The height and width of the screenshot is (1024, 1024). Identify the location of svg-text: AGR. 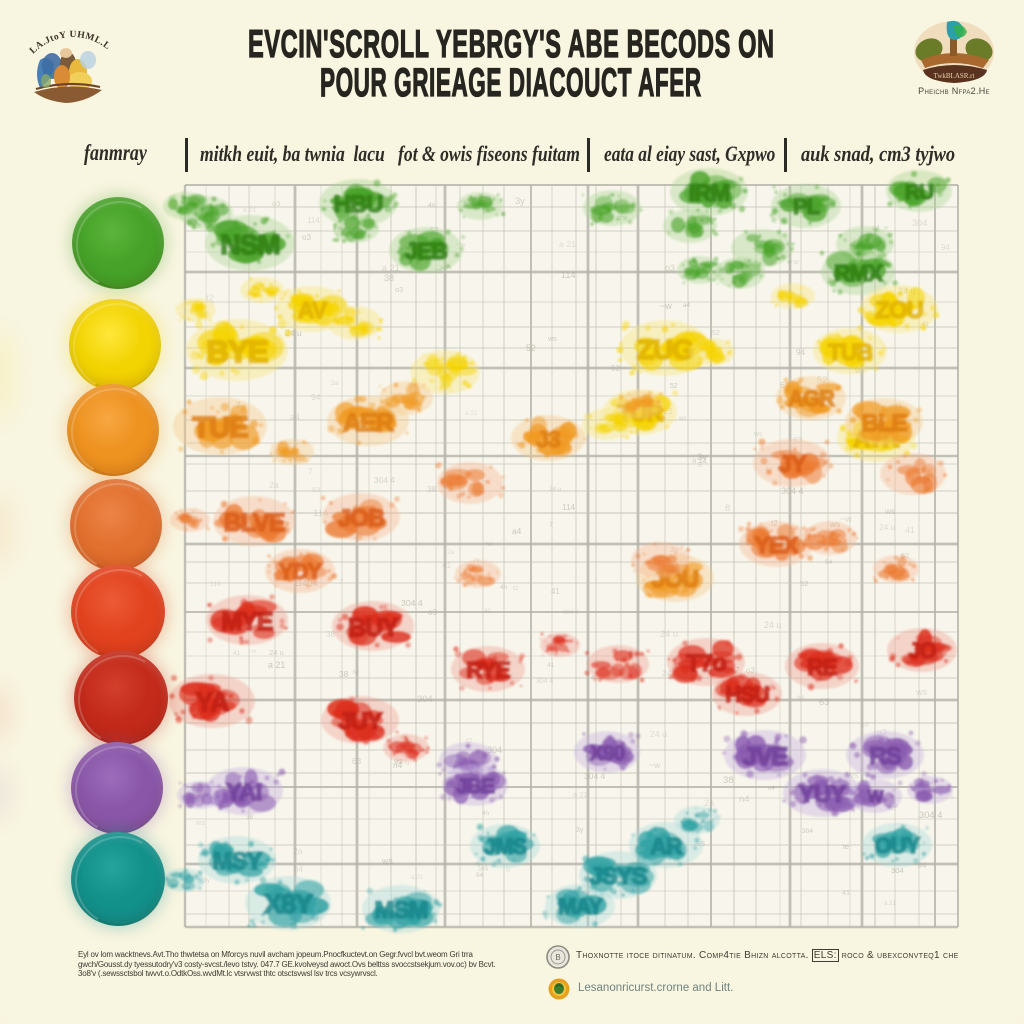
(811, 398).